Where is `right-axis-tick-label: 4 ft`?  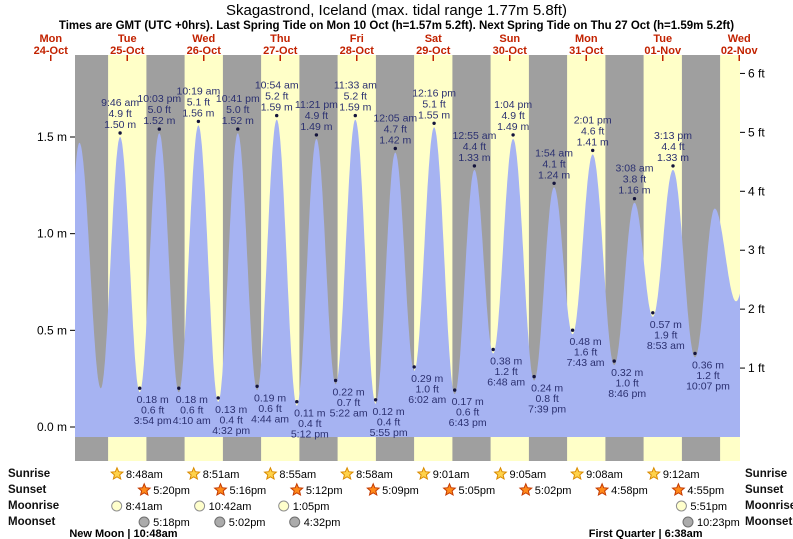
right-axis-tick-label: 4 ft is located at coordinates (756, 191).